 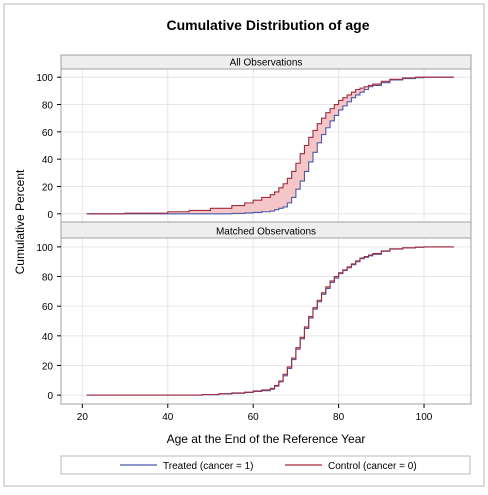 I want to click on x-tick-label: 100, so click(x=424, y=417).